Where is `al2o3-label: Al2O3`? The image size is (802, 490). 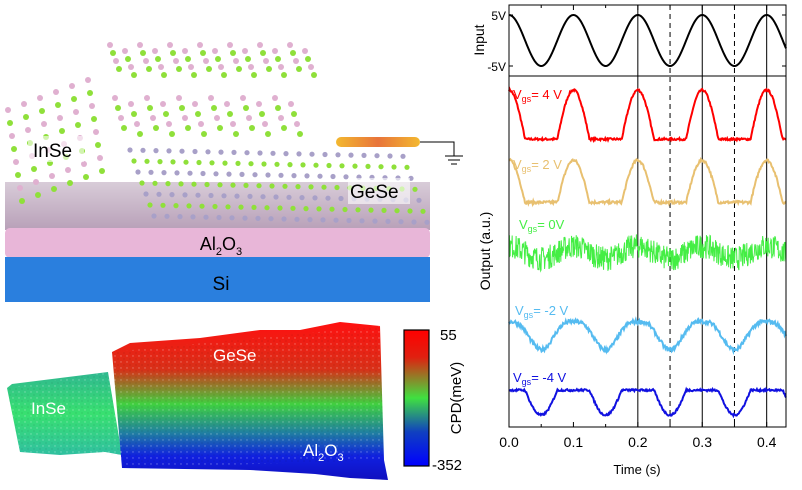
al2o3-label: Al2O3 is located at coordinates (221, 246).